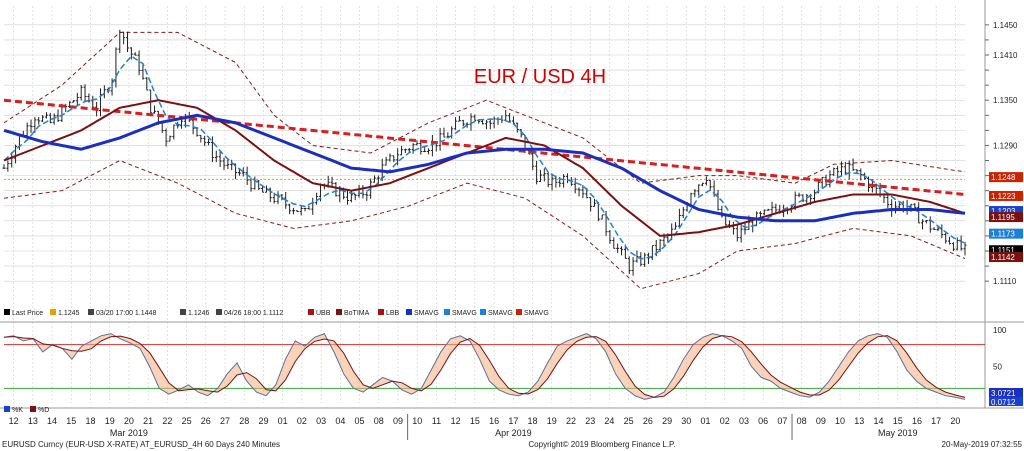 This screenshot has width=1024, height=451. Describe the element at coordinates (1003, 217) in the screenshot. I see `price-label: 1.1195` at that location.